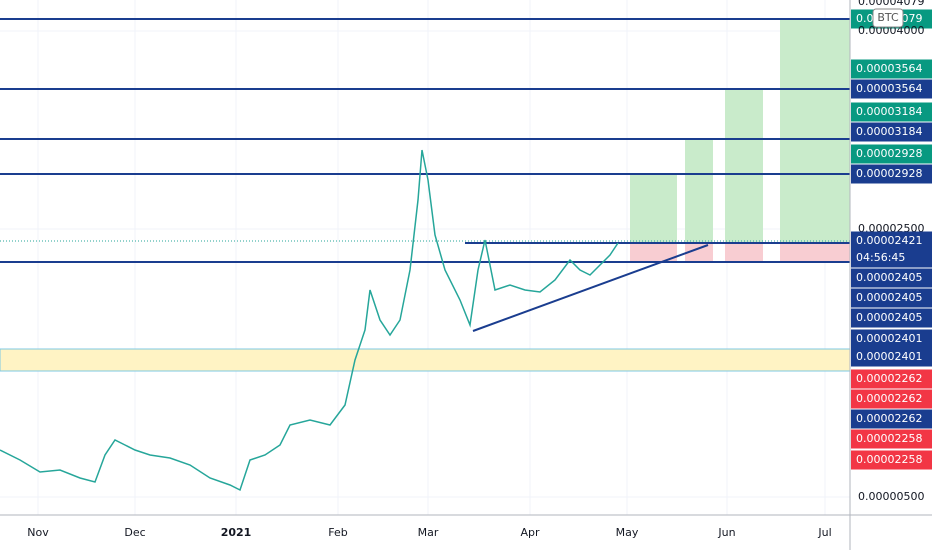 This screenshot has width=932, height=550. What do you see at coordinates (236, 532) in the screenshot?
I see `time-label: 2021` at bounding box center [236, 532].